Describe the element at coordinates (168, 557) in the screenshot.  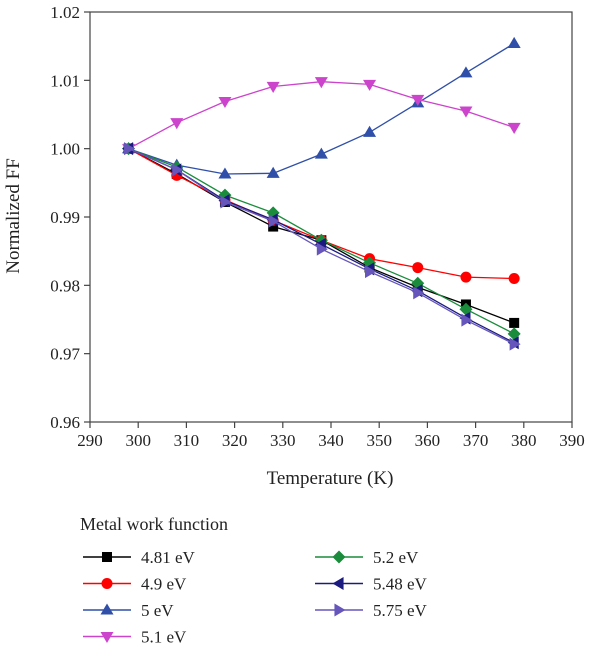
I see `legend-label: 4.81 eV` at that location.